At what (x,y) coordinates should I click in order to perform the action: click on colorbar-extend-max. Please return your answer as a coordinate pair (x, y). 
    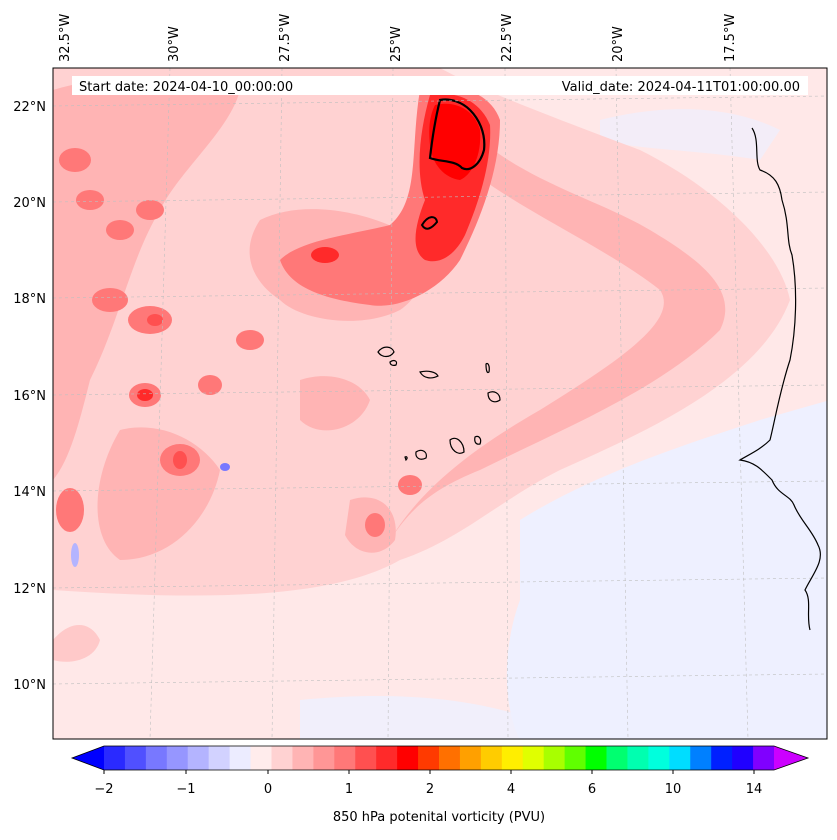
    Looking at the image, I should click on (791, 758).